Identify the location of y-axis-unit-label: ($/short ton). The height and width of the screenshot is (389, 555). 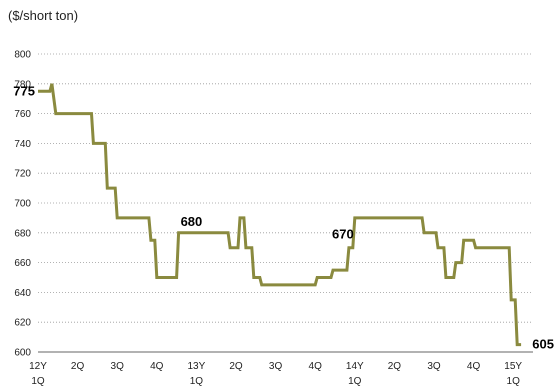
(43, 15).